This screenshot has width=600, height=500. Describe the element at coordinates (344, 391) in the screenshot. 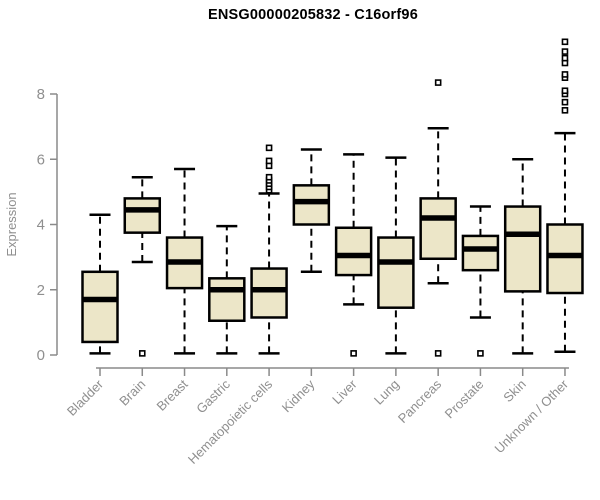

I see `x-tick-label-liver: Liver` at that location.